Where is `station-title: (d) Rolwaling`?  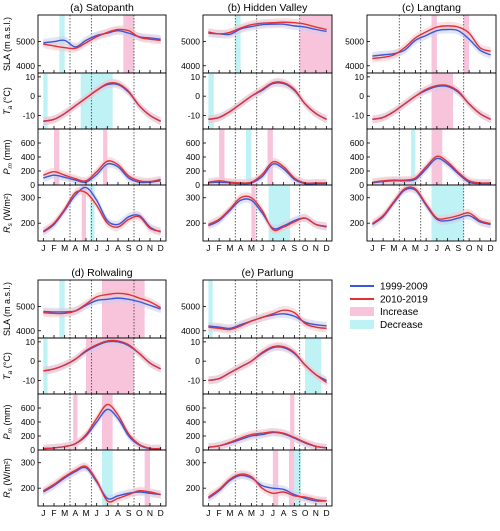 station-title: (d) Rolwaling is located at coordinates (101, 273).